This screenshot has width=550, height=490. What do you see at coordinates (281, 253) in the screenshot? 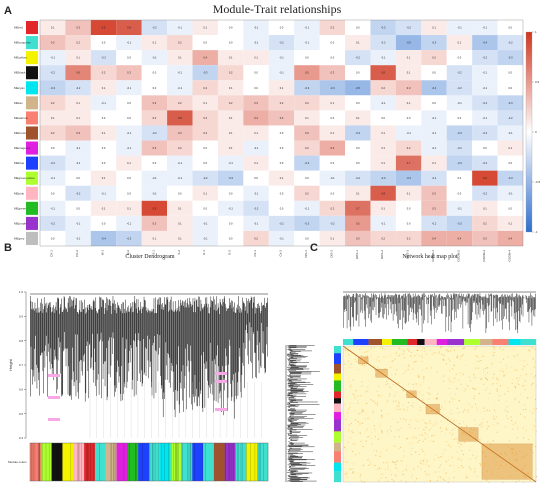
I see `column-label: Cb-2` at bounding box center [281, 253].